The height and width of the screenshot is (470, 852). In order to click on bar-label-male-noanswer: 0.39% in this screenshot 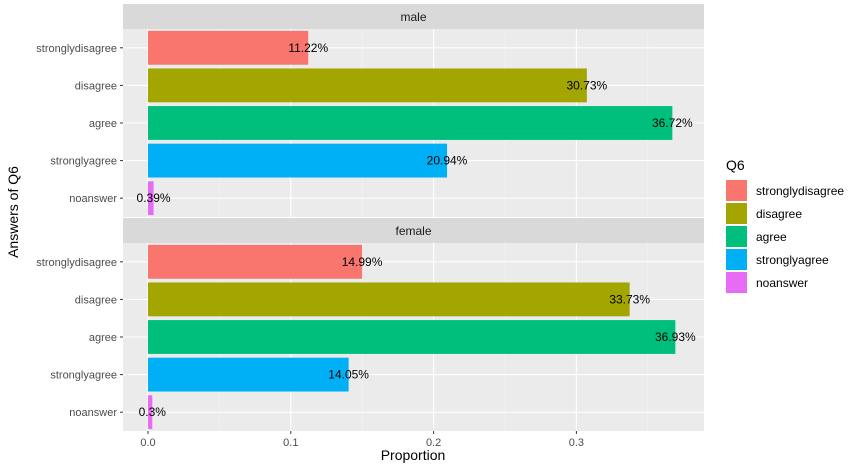, I will do `click(154, 198)`.